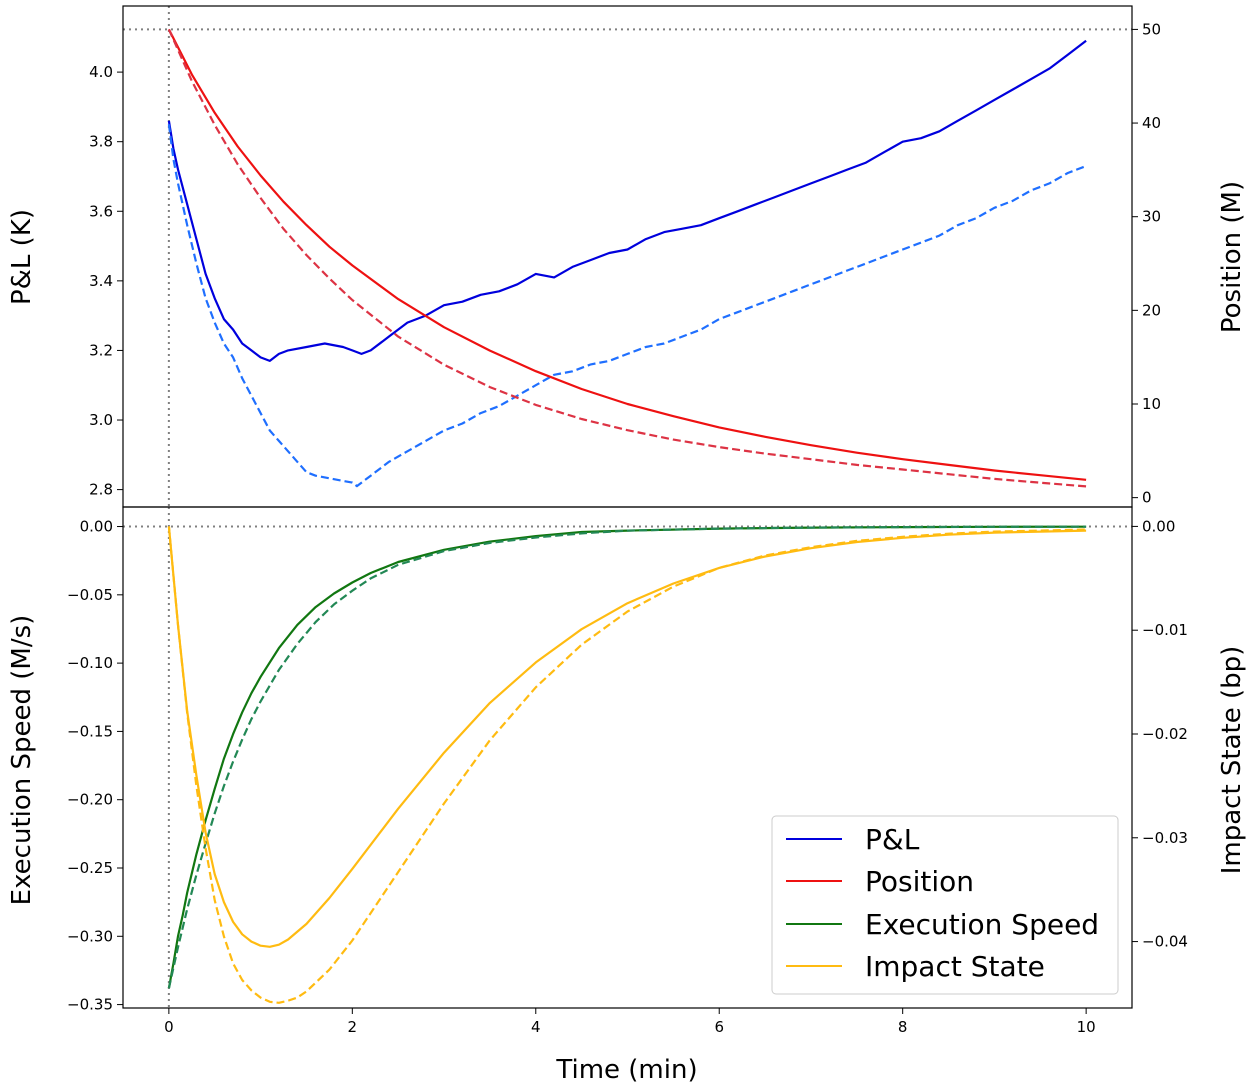  I want to click on legend-label-position: Position, so click(919, 881).